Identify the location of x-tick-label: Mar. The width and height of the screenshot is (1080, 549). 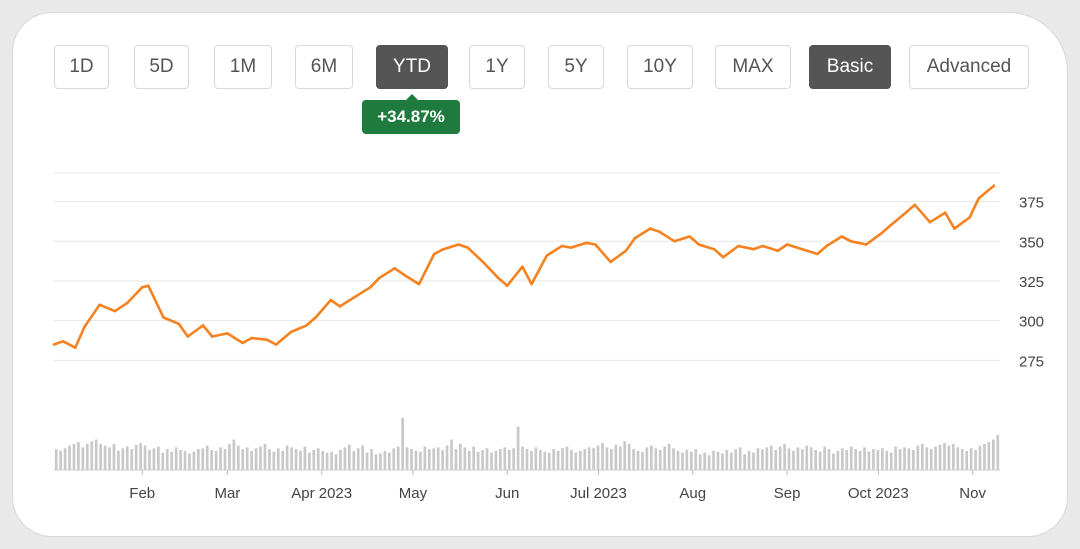
(227, 493).